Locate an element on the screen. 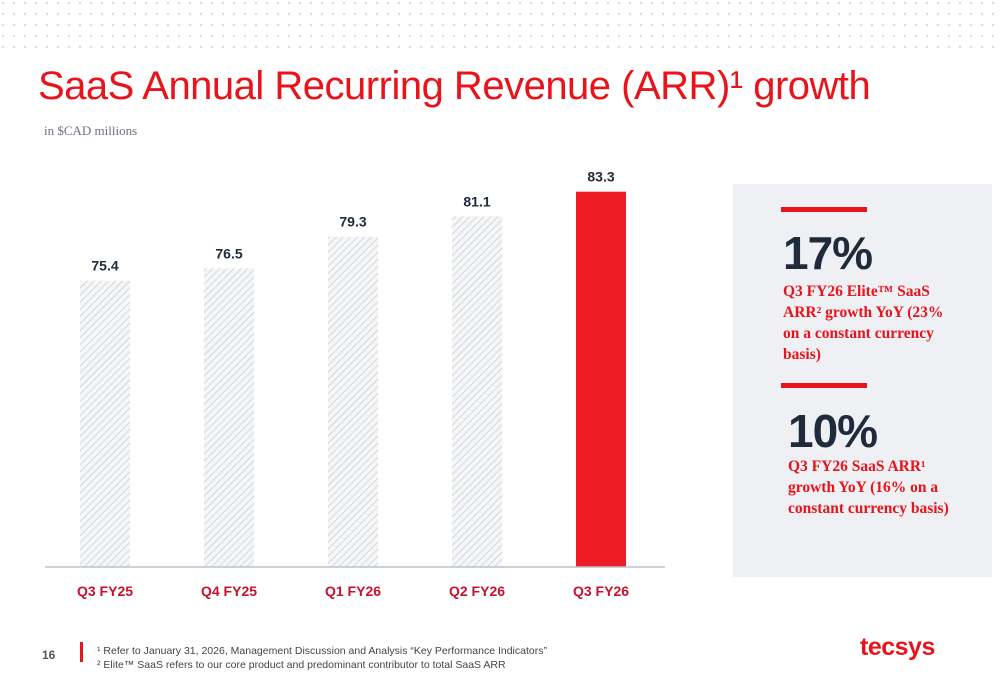 The width and height of the screenshot is (1000, 685). dots is located at coordinates (500, 24).